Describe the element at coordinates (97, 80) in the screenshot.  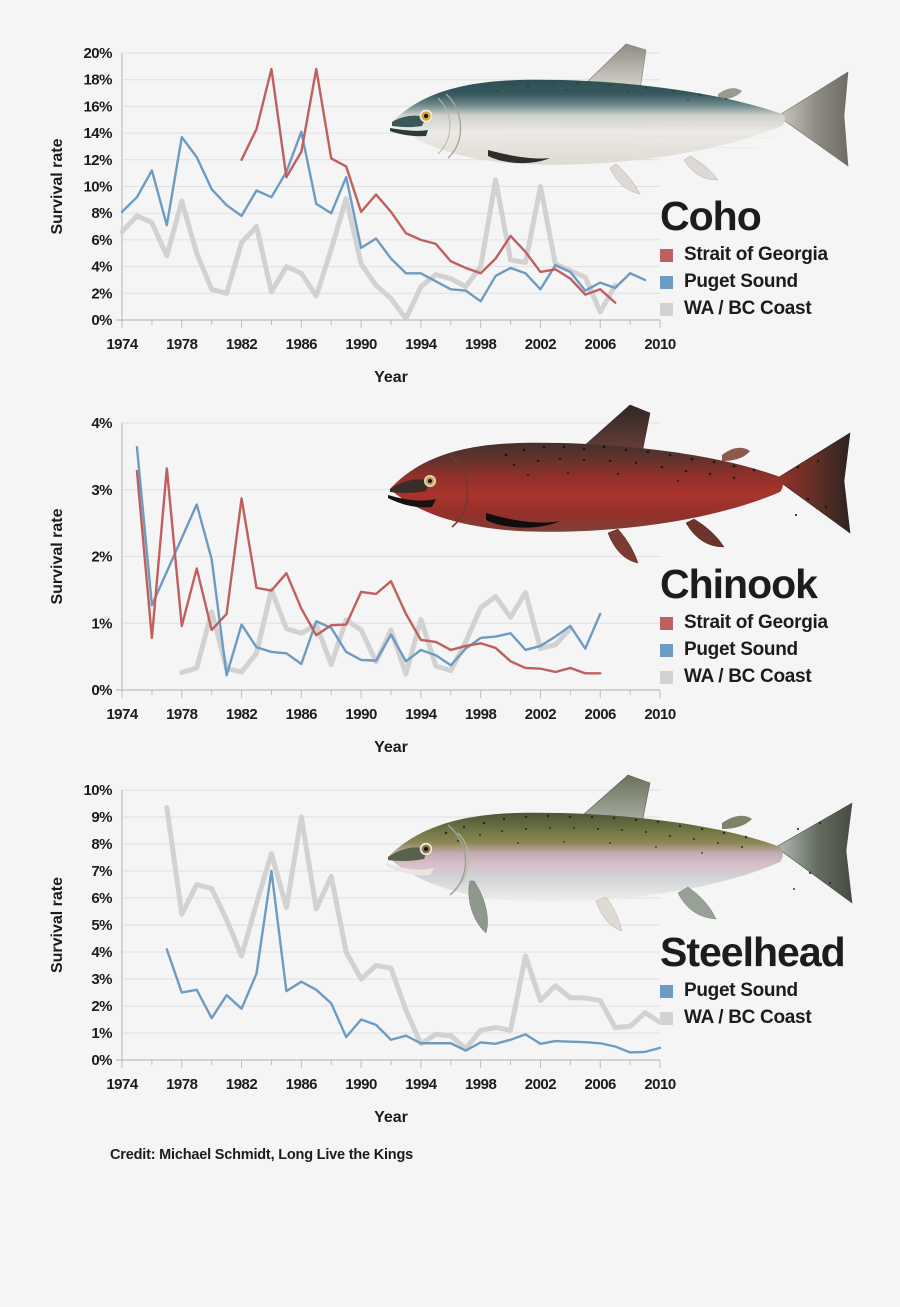
I see `y-tick-label: 18%` at that location.